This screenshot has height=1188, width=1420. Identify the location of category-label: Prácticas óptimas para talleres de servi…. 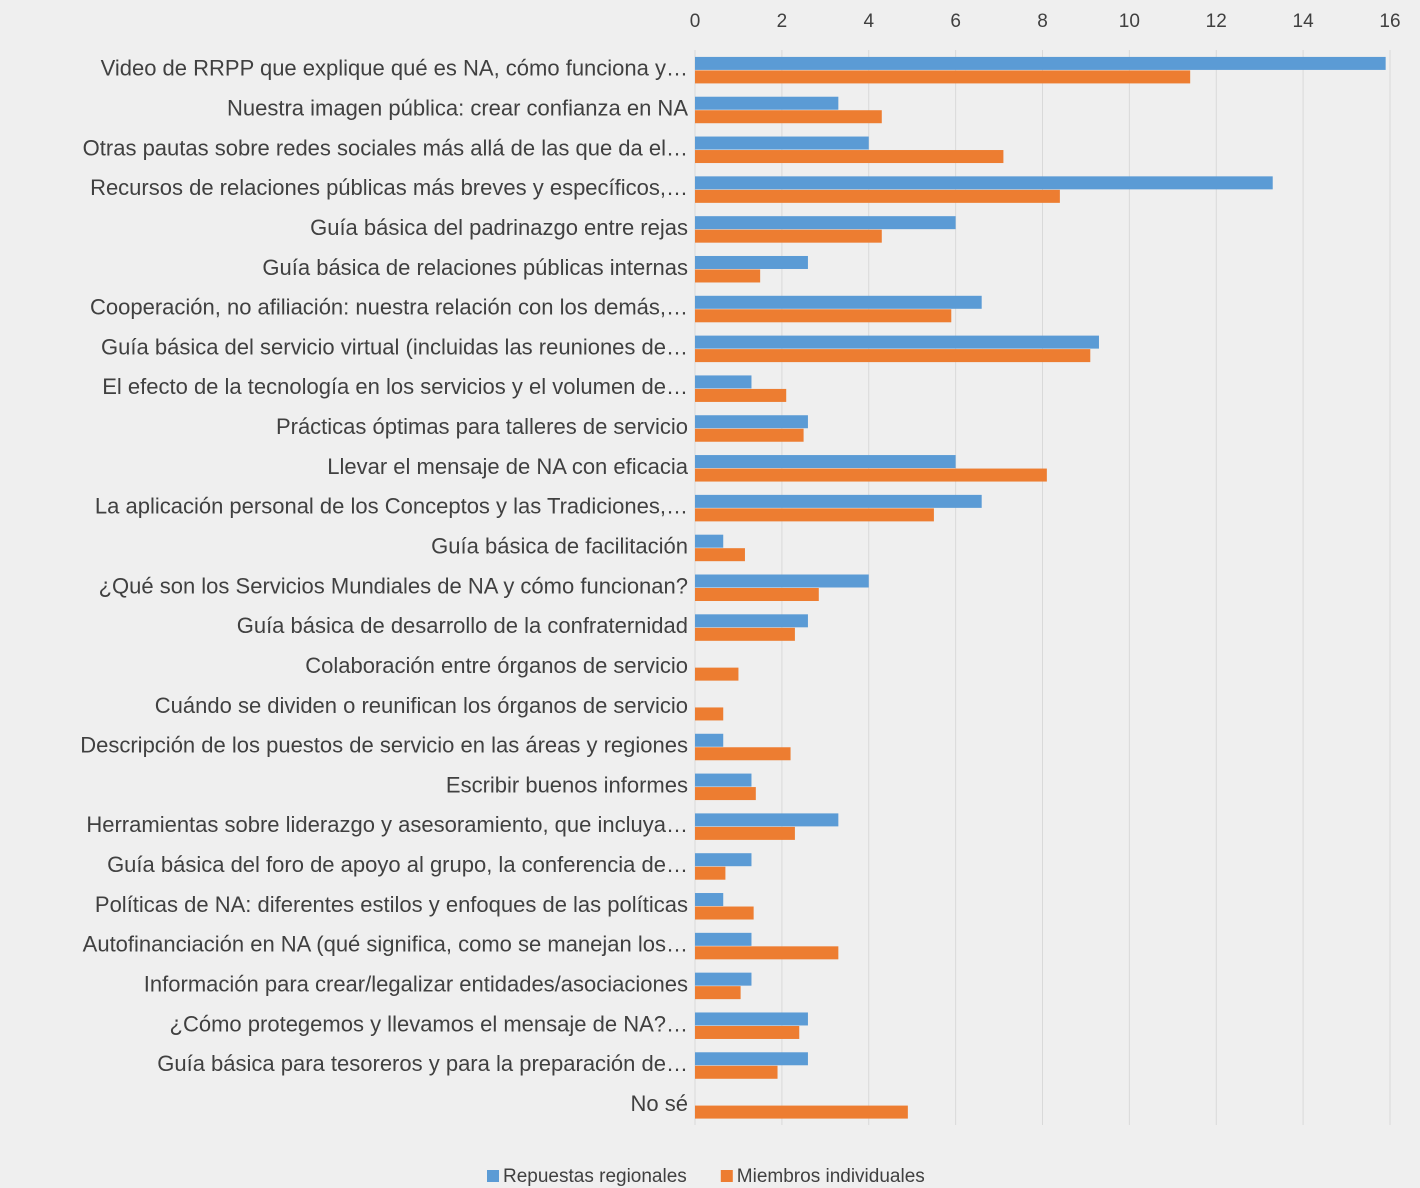
(482, 426).